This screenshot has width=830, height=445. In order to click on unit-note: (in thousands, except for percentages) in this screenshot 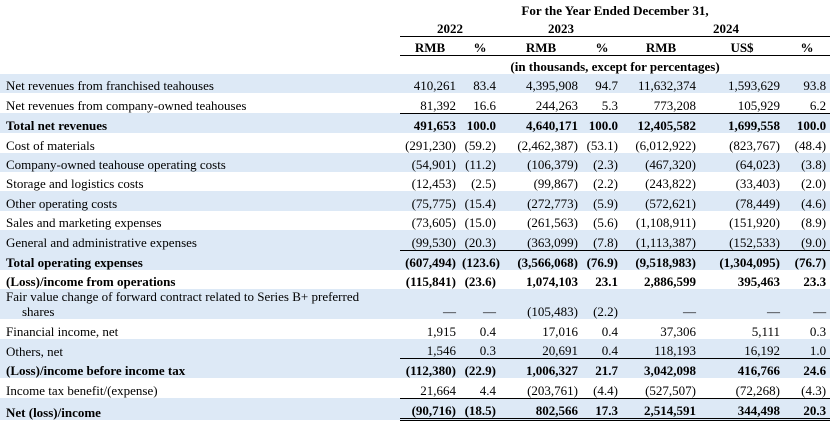, I will do `click(615, 66)`.